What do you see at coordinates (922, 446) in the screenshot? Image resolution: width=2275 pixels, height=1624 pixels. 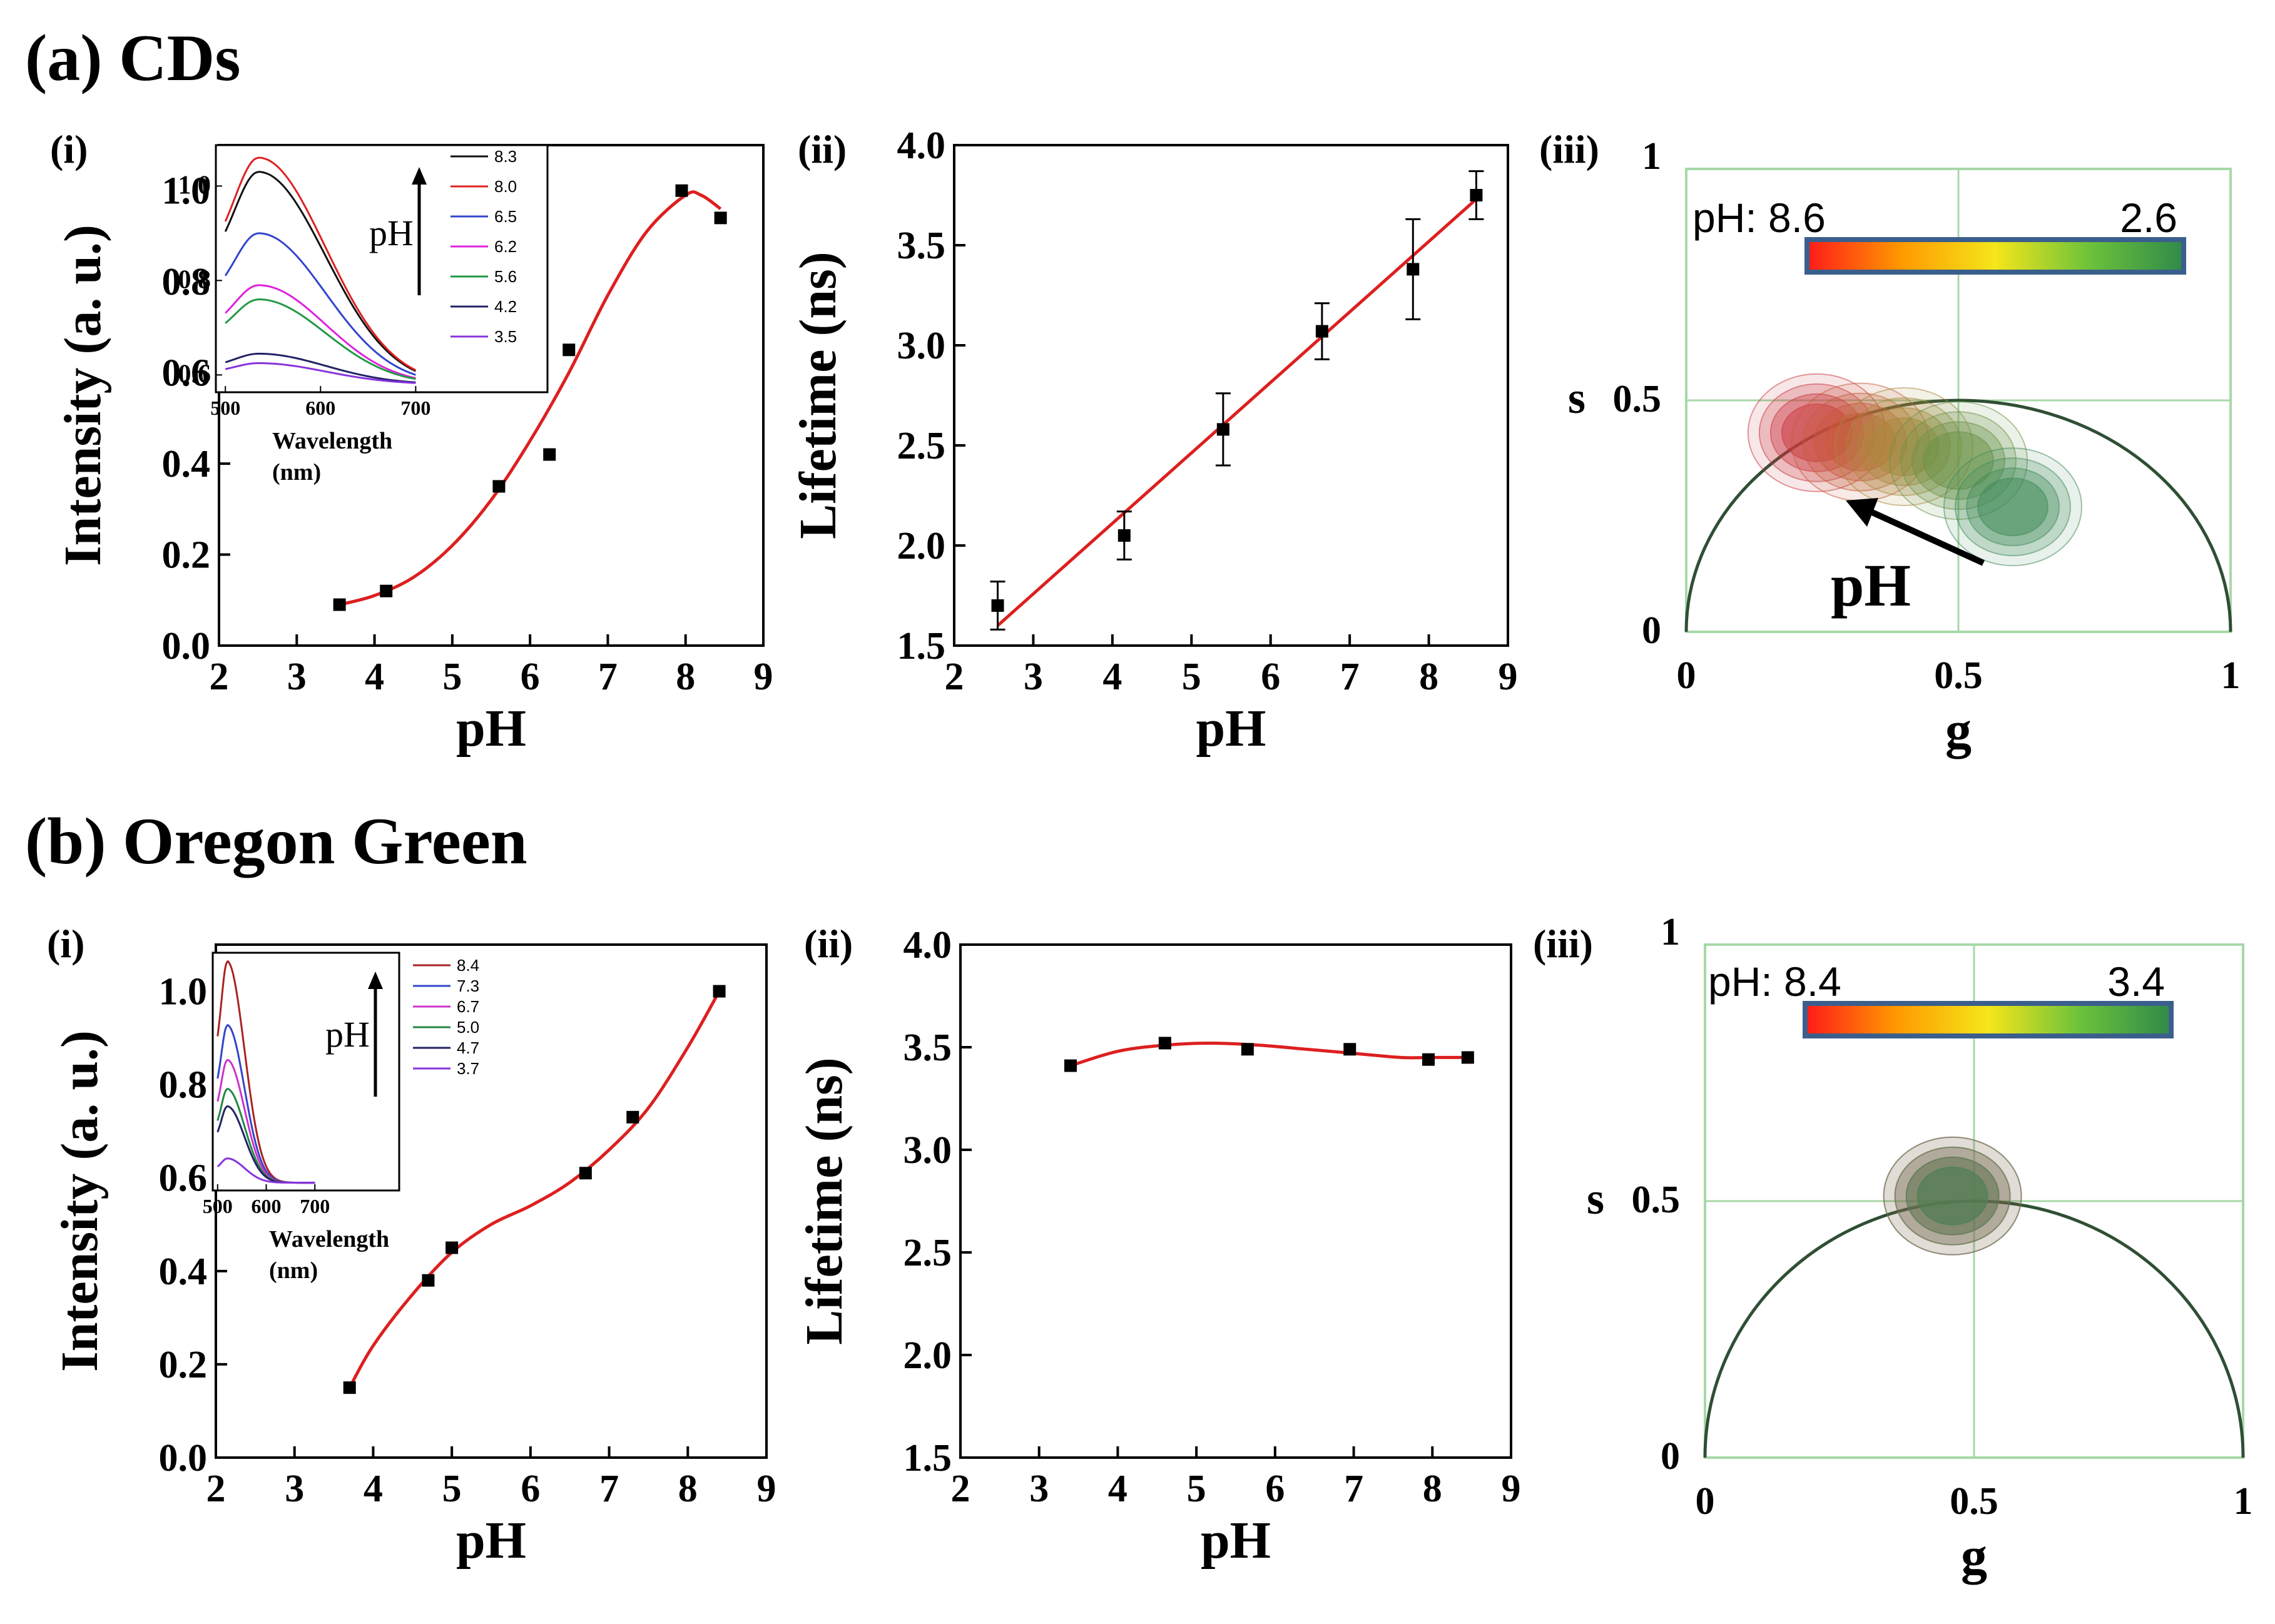 I see `y-tick-label: 2.5` at bounding box center [922, 446].